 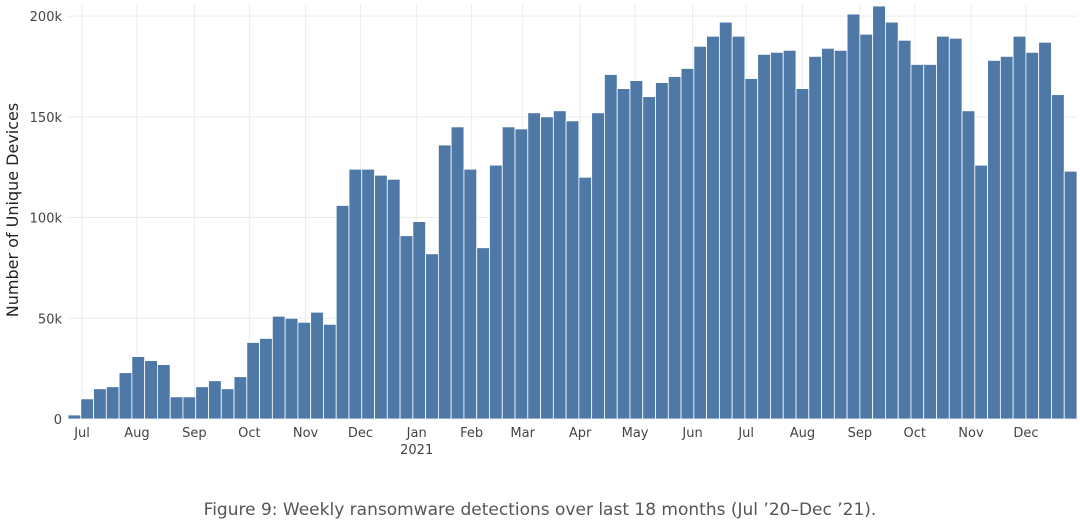 What do you see at coordinates (580, 433) in the screenshot?
I see `x-tick-label: Apr` at bounding box center [580, 433].